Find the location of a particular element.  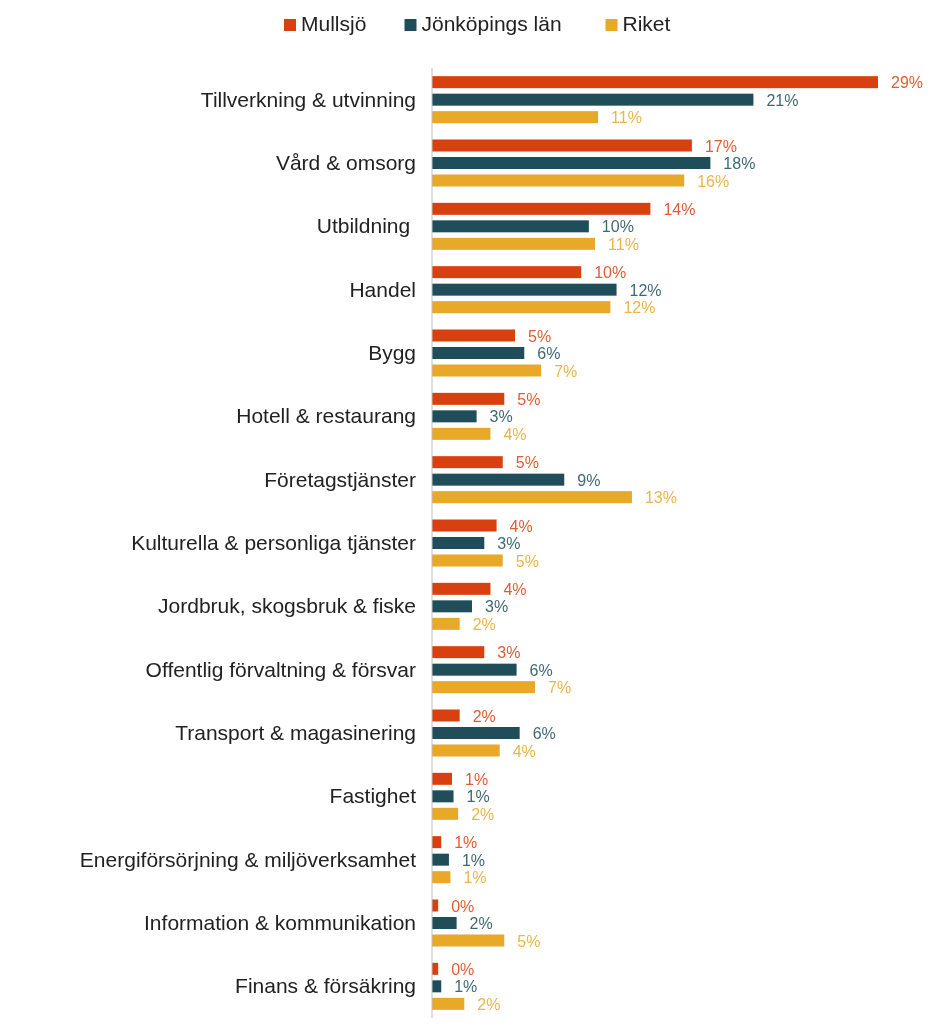

y-tick-label: Hotell & restaurang is located at coordinates (326, 416).